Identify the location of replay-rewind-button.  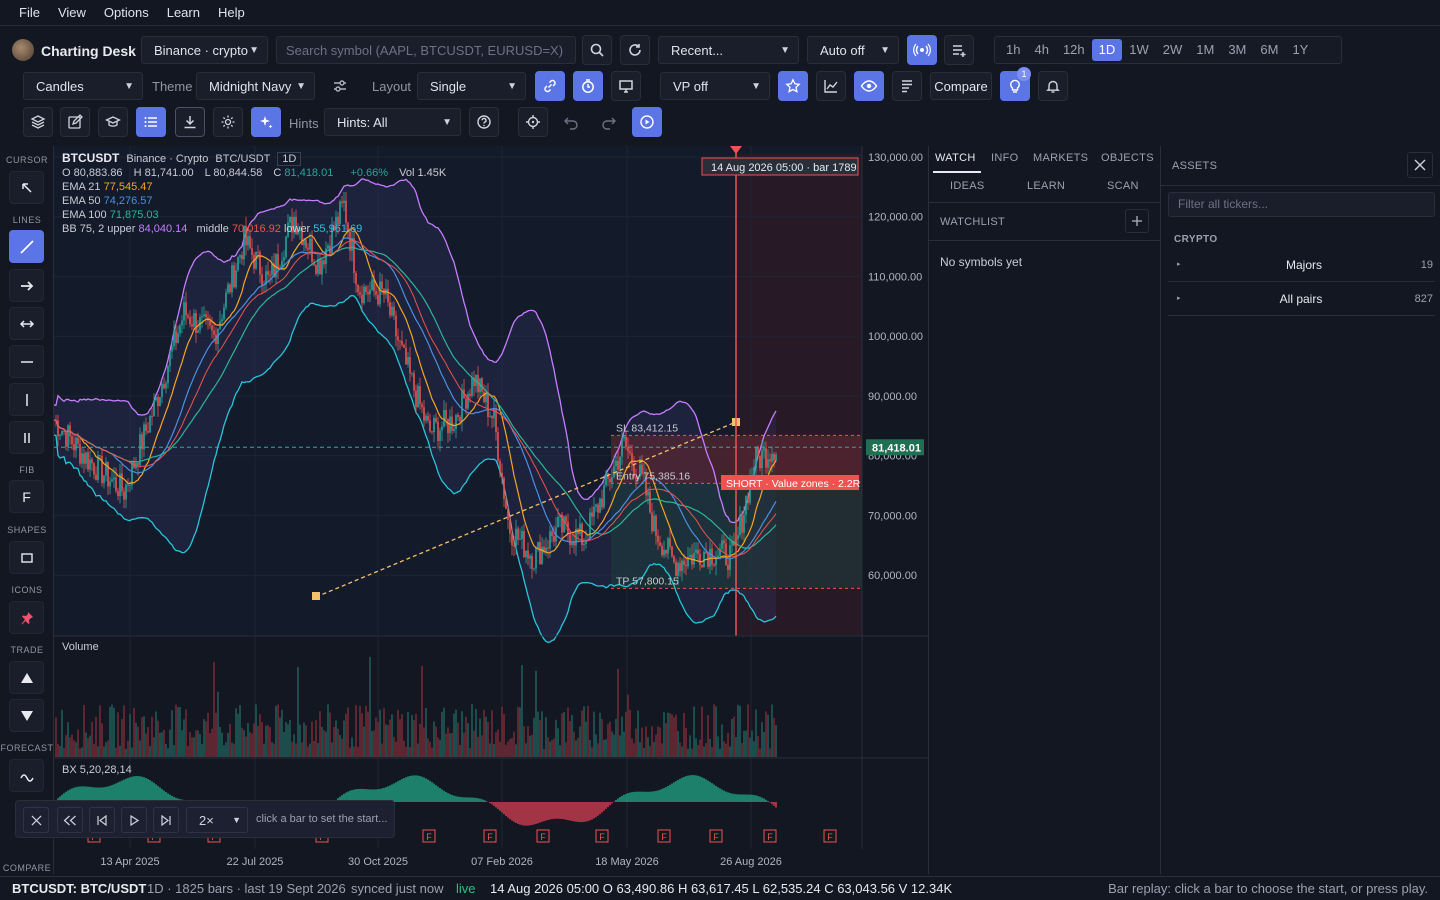
(70, 820).